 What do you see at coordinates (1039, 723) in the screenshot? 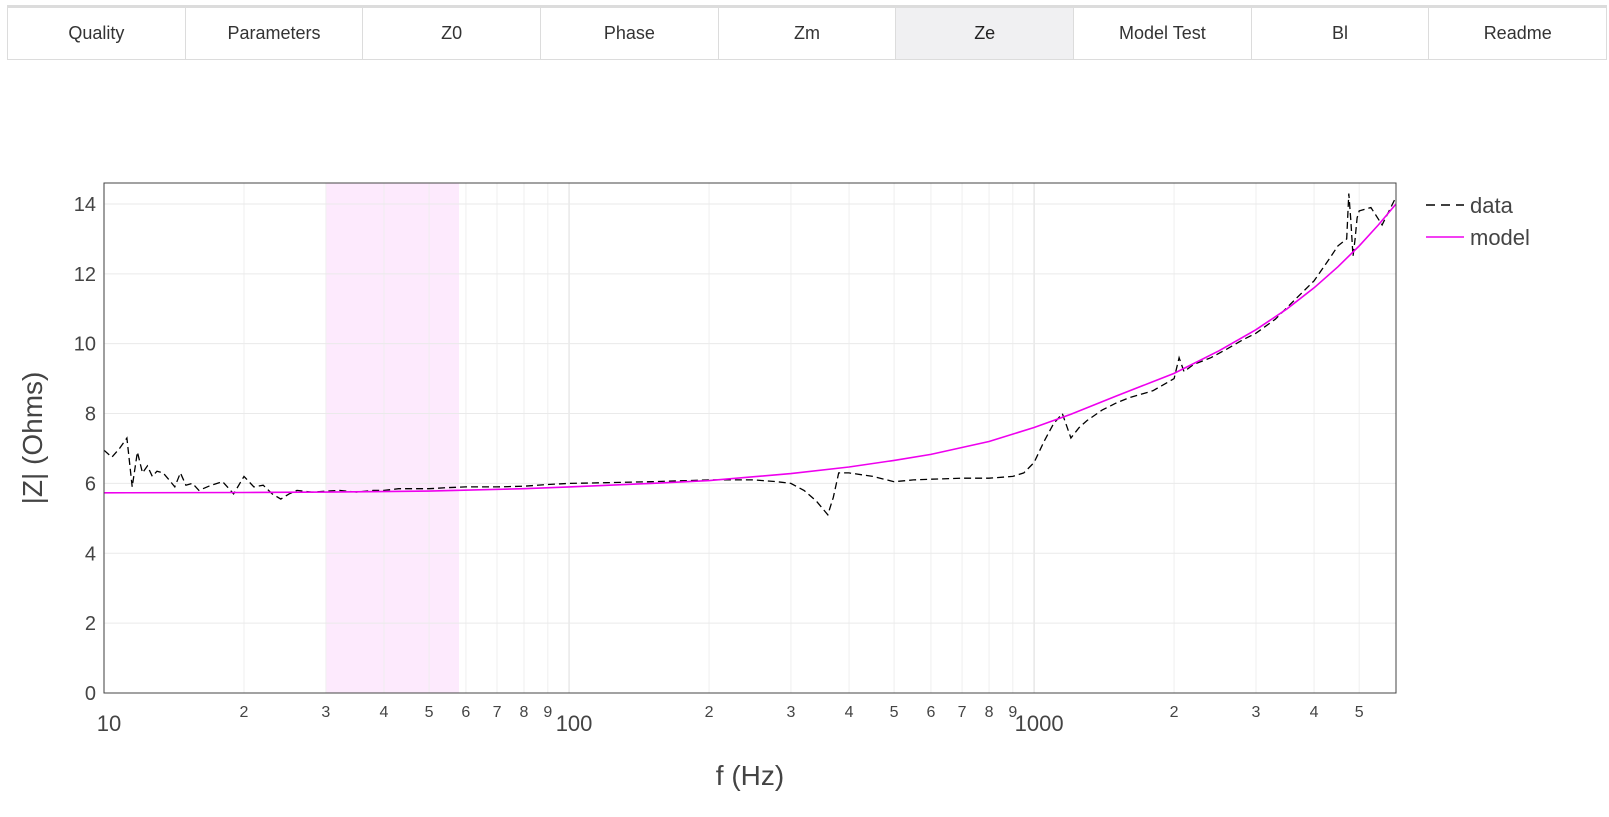
I see `x-major-tick-label: 1000` at bounding box center [1039, 723].